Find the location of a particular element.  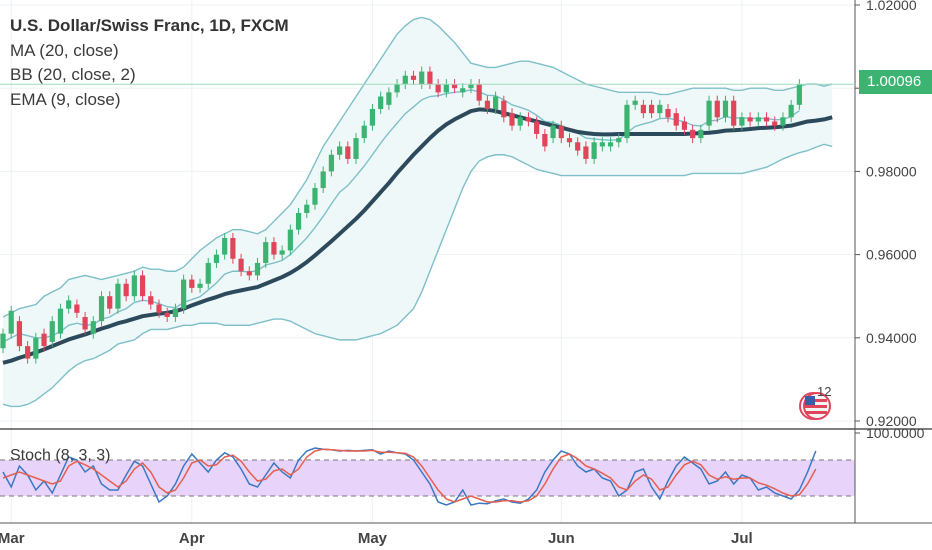

stochastic-panel is located at coordinates (427, 476).